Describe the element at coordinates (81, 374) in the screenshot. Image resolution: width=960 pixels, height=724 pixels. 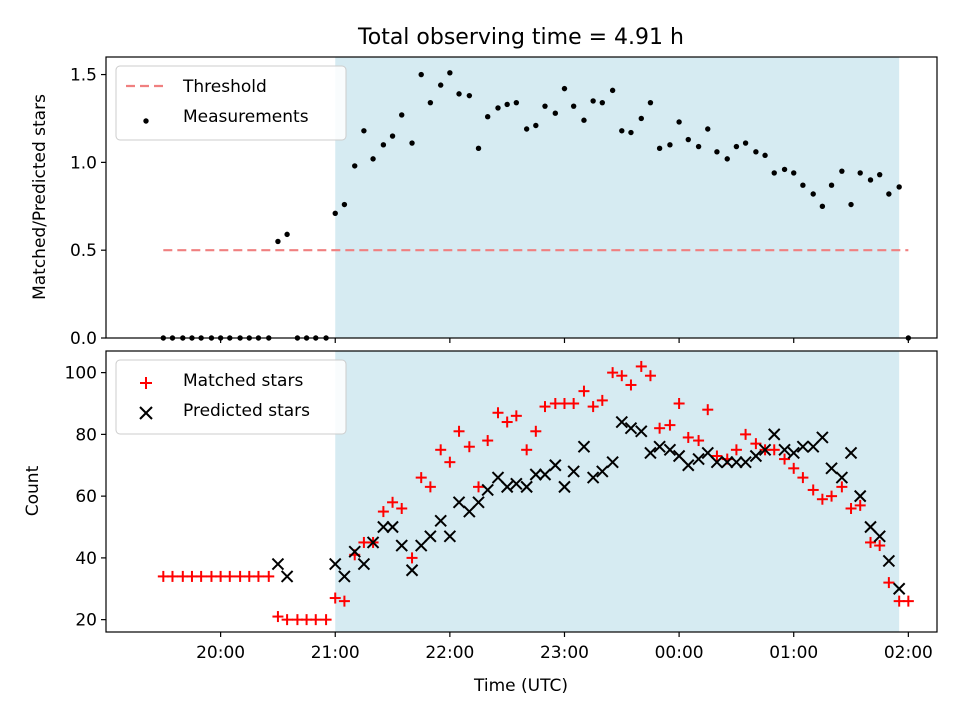
I see `bottom-y-tick-label: 100` at that location.